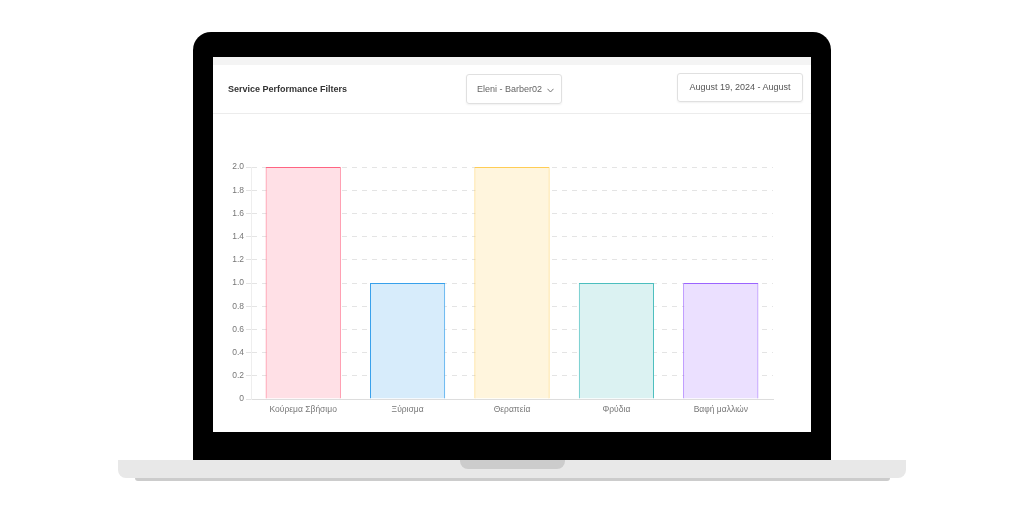 Image resolution: width=1024 pixels, height=512 pixels. What do you see at coordinates (238, 305) in the screenshot?
I see `y-tick-label: 0.8` at bounding box center [238, 305].